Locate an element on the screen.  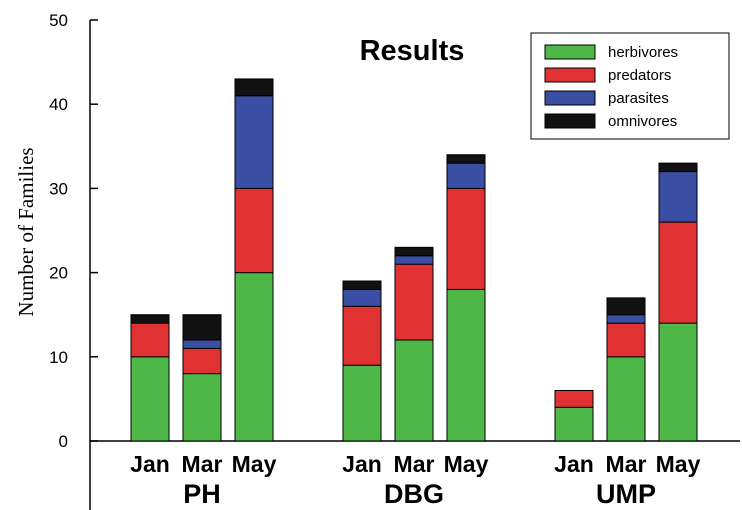
bar-predators-dbg-mar is located at coordinates (414, 302).